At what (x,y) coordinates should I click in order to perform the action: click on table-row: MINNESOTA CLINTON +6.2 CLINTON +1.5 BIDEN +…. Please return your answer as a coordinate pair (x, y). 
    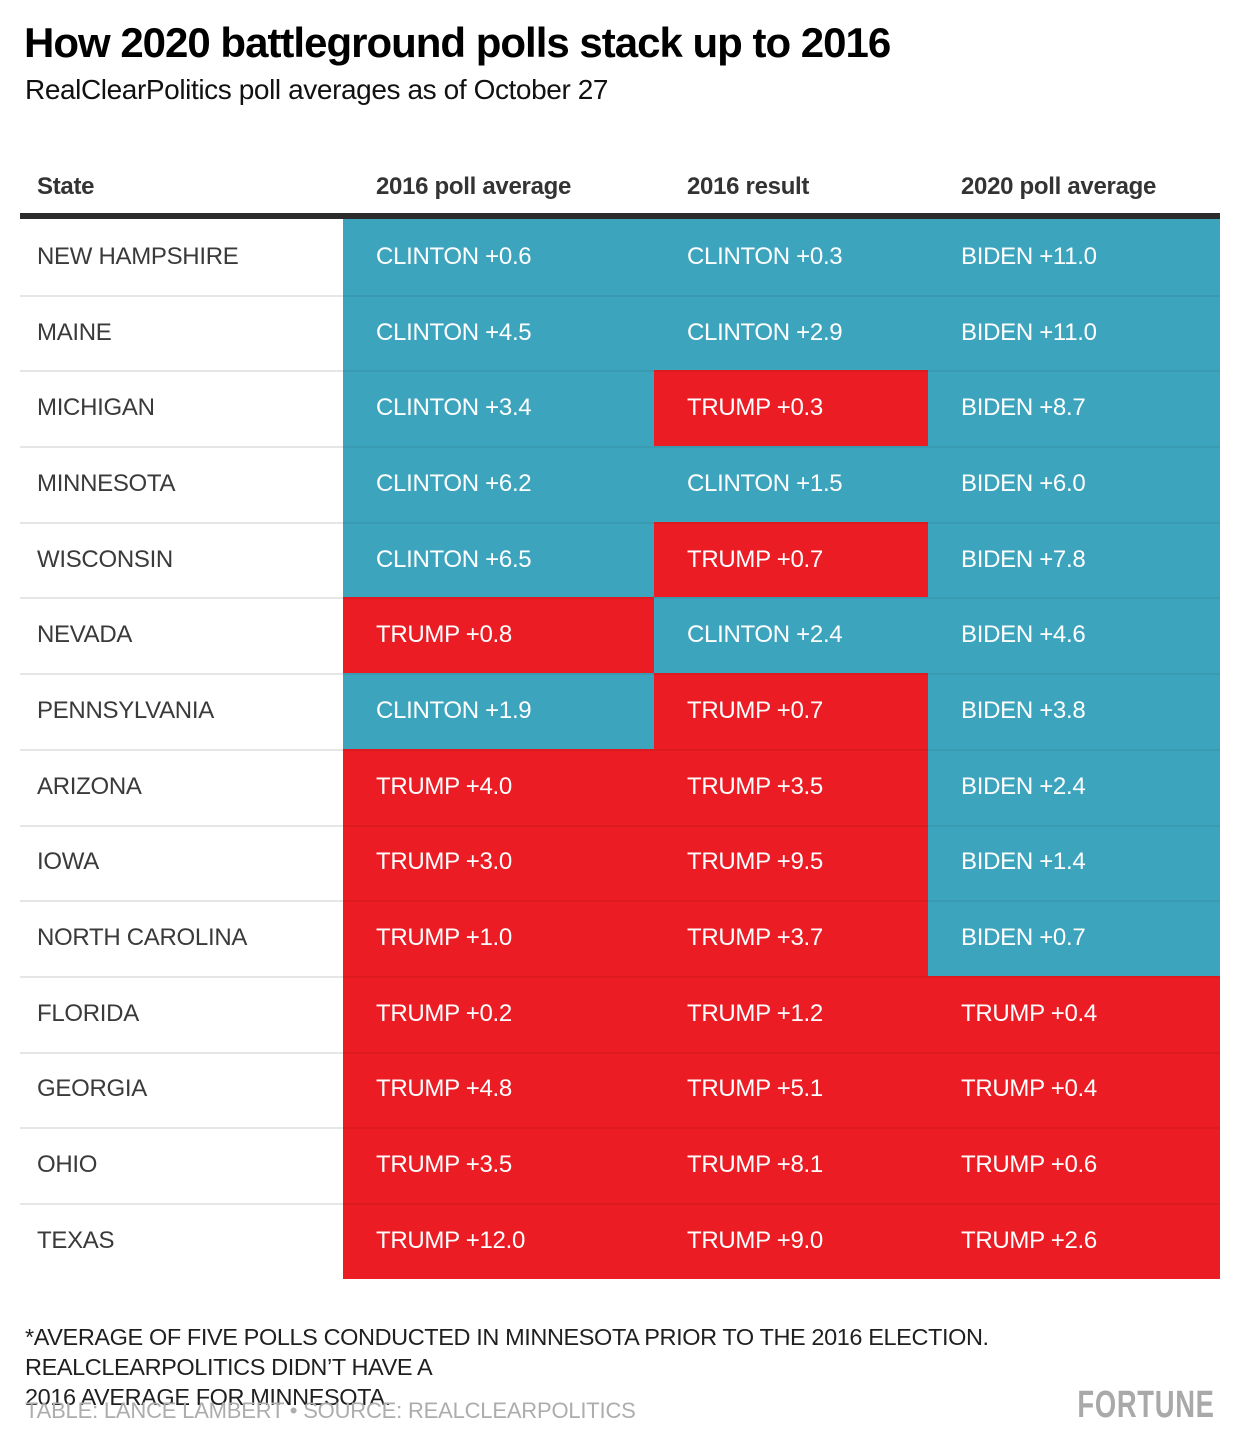
    Looking at the image, I should click on (620, 484).